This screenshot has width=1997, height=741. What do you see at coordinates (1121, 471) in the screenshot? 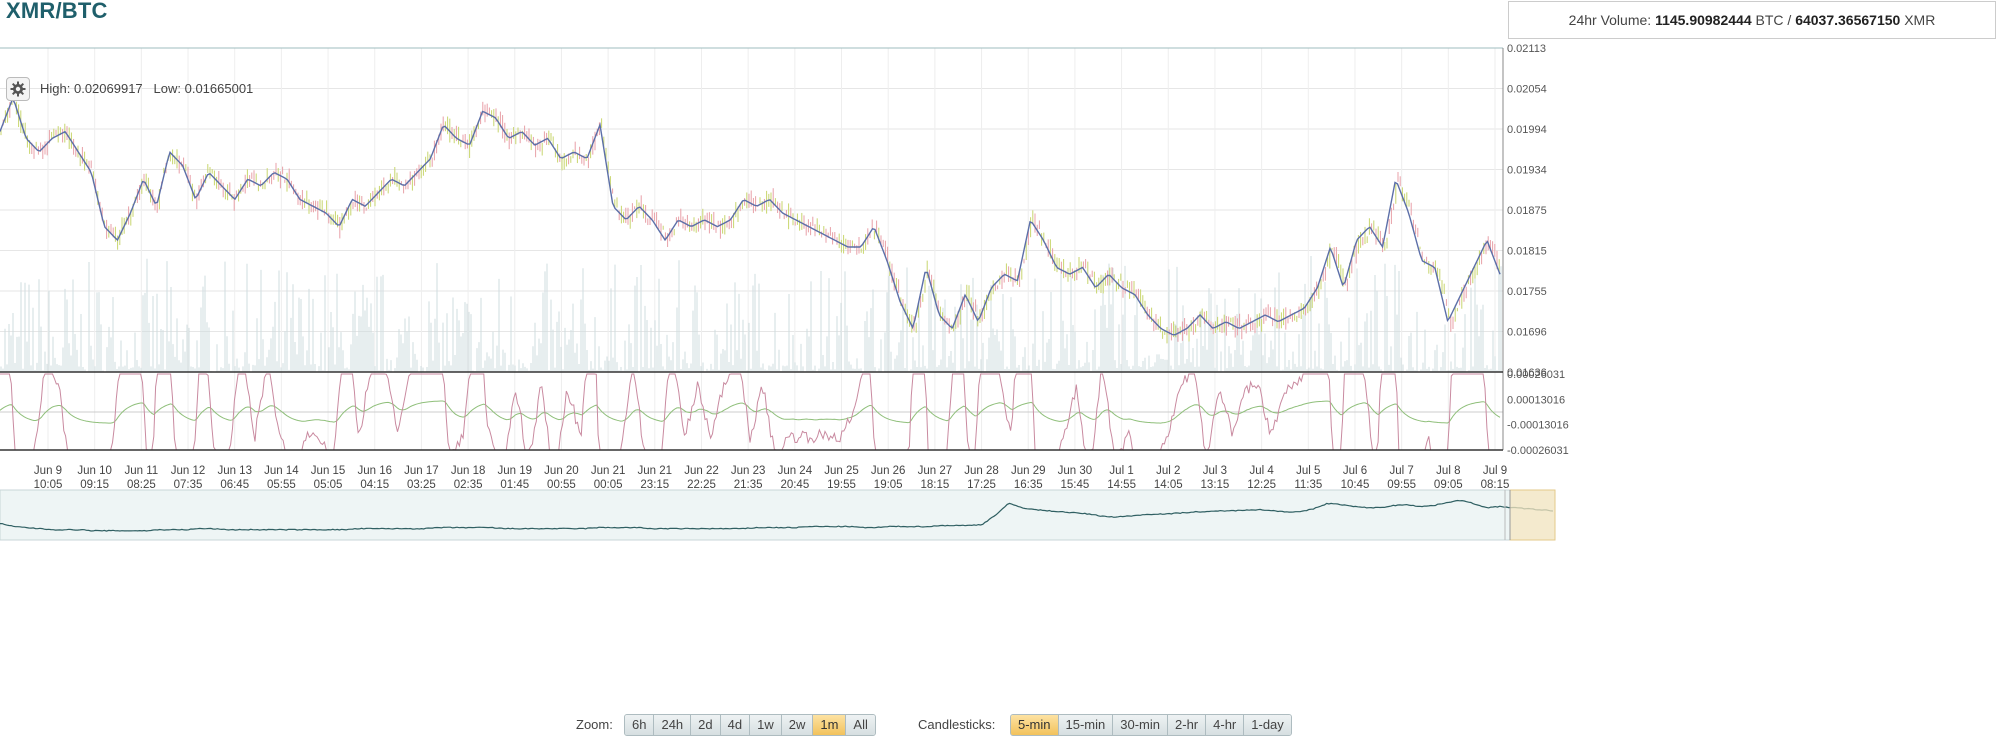
I see `time-tick-day: Jul 1` at bounding box center [1121, 471].